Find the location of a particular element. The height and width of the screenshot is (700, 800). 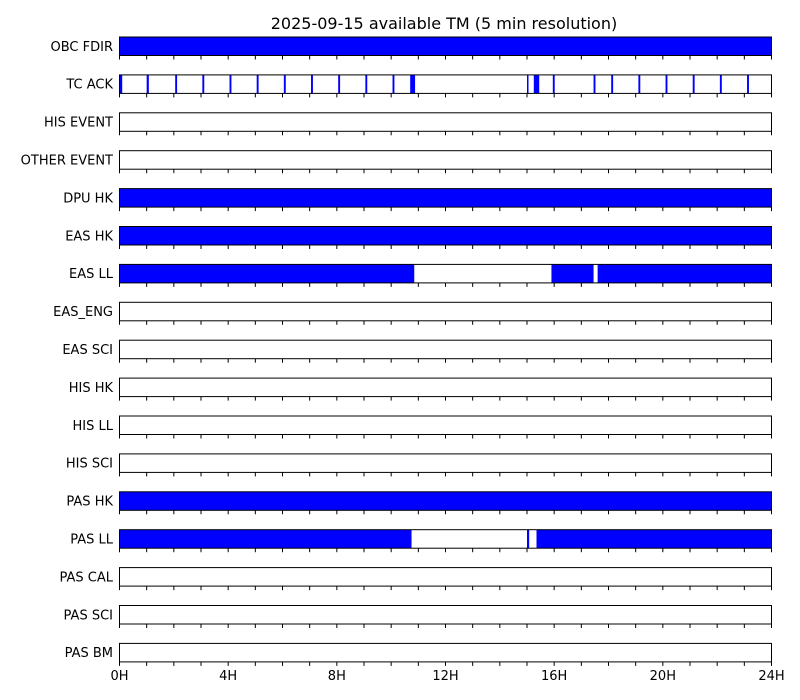

timeline-row: EAS_ENG is located at coordinates (412, 313).